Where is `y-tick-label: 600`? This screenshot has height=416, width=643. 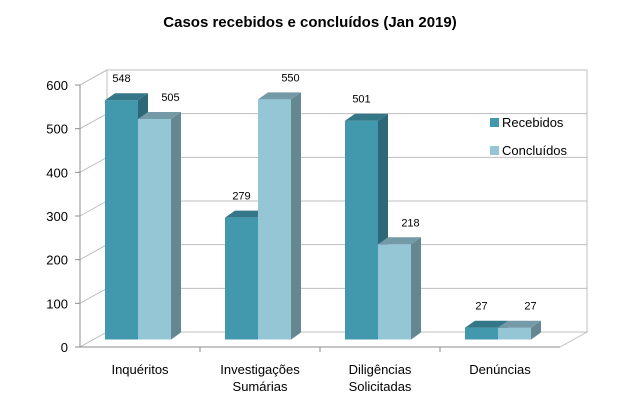 y-tick-label: 600 is located at coordinates (57, 85).